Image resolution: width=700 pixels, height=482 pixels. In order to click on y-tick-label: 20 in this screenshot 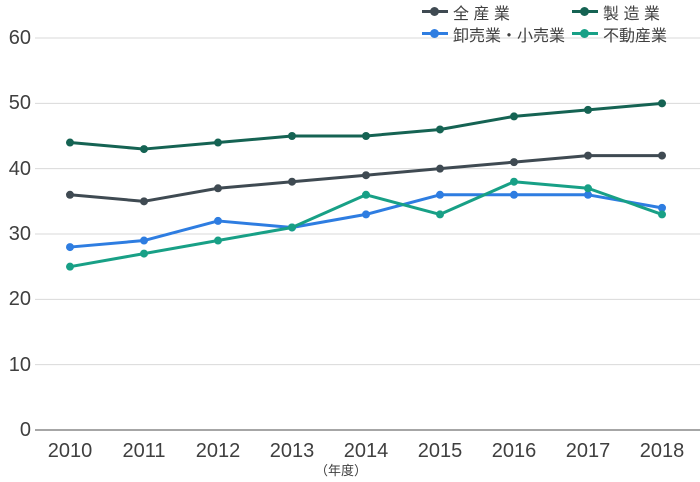, I will do `click(19, 299)`.